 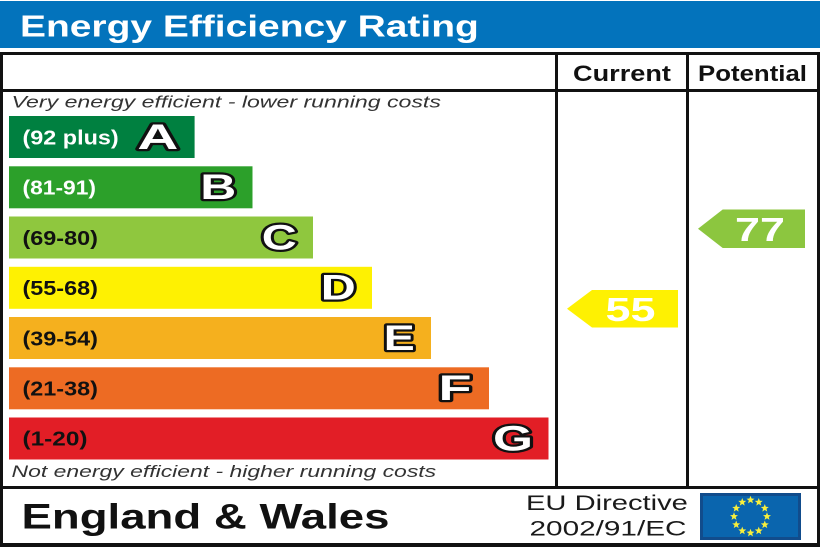 What do you see at coordinates (752, 74) in the screenshot?
I see `svg-text: Potential` at bounding box center [752, 74].